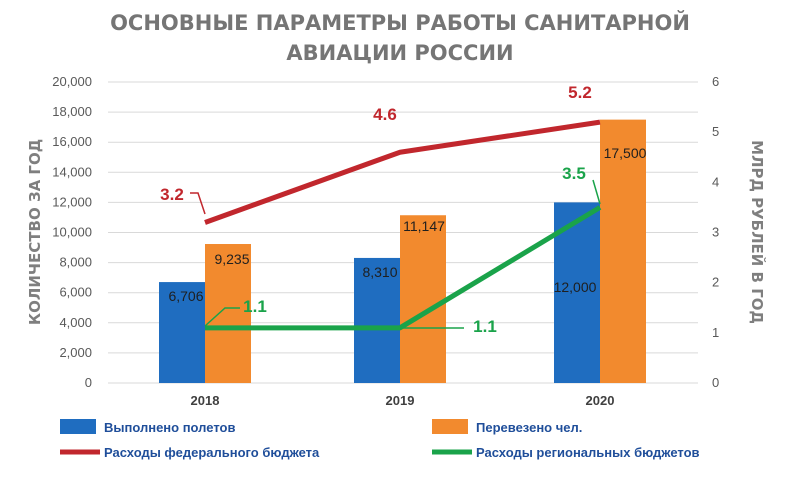  What do you see at coordinates (385, 114) in the screenshot?
I see `line-data-label: 4.6` at bounding box center [385, 114].